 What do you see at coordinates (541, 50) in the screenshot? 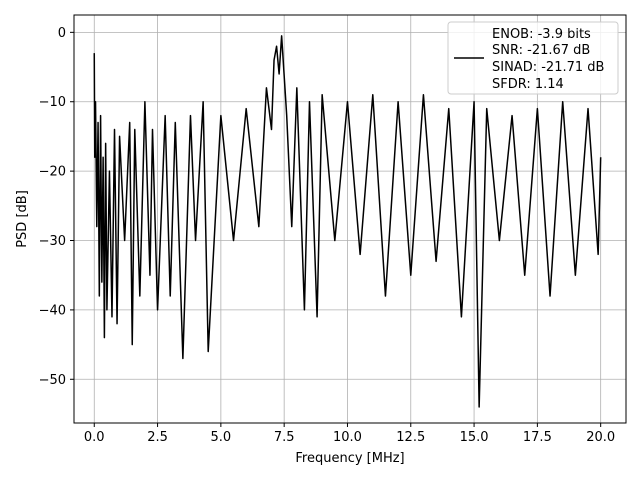
I see `legend-entry-snr: SNR: -21.67 dB` at bounding box center [541, 50].